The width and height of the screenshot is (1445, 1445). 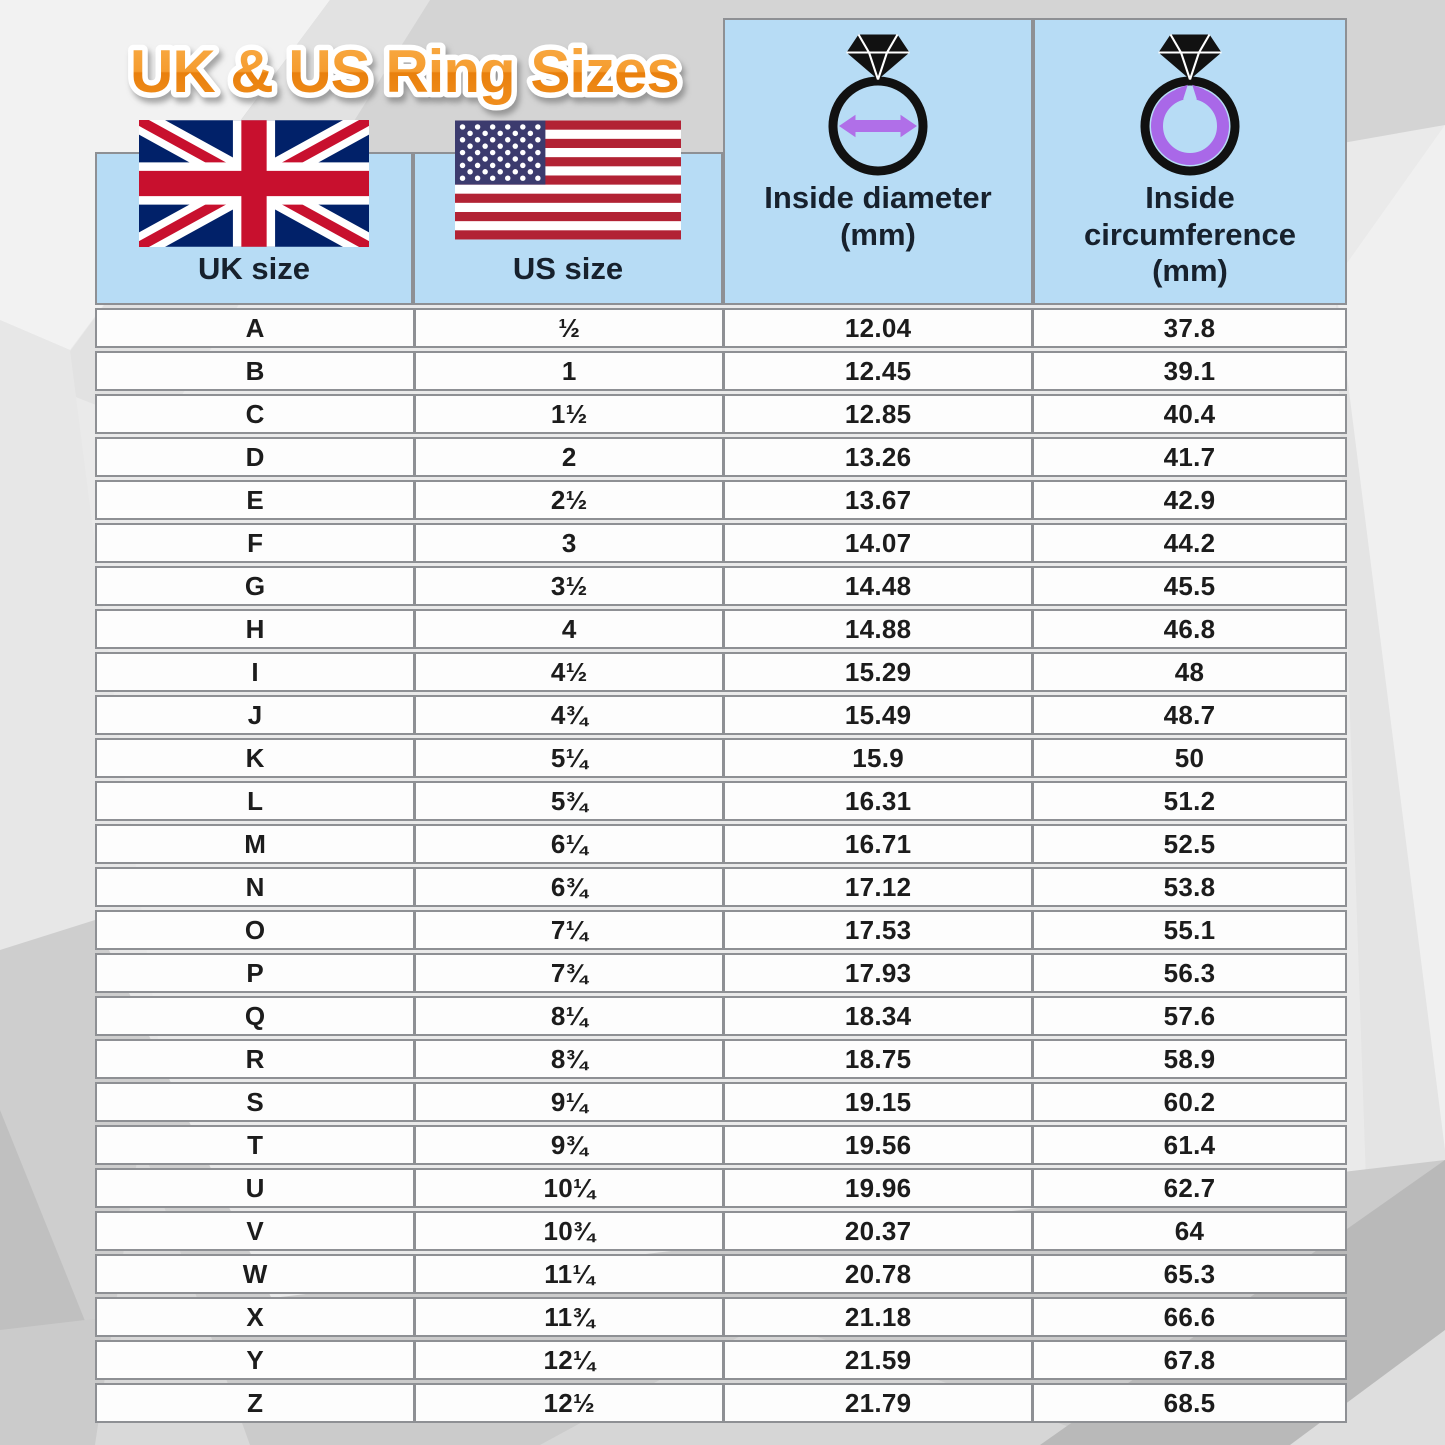 I want to click on header-inside-circumference: Inside circumference (mm), so click(x=1190, y=161).